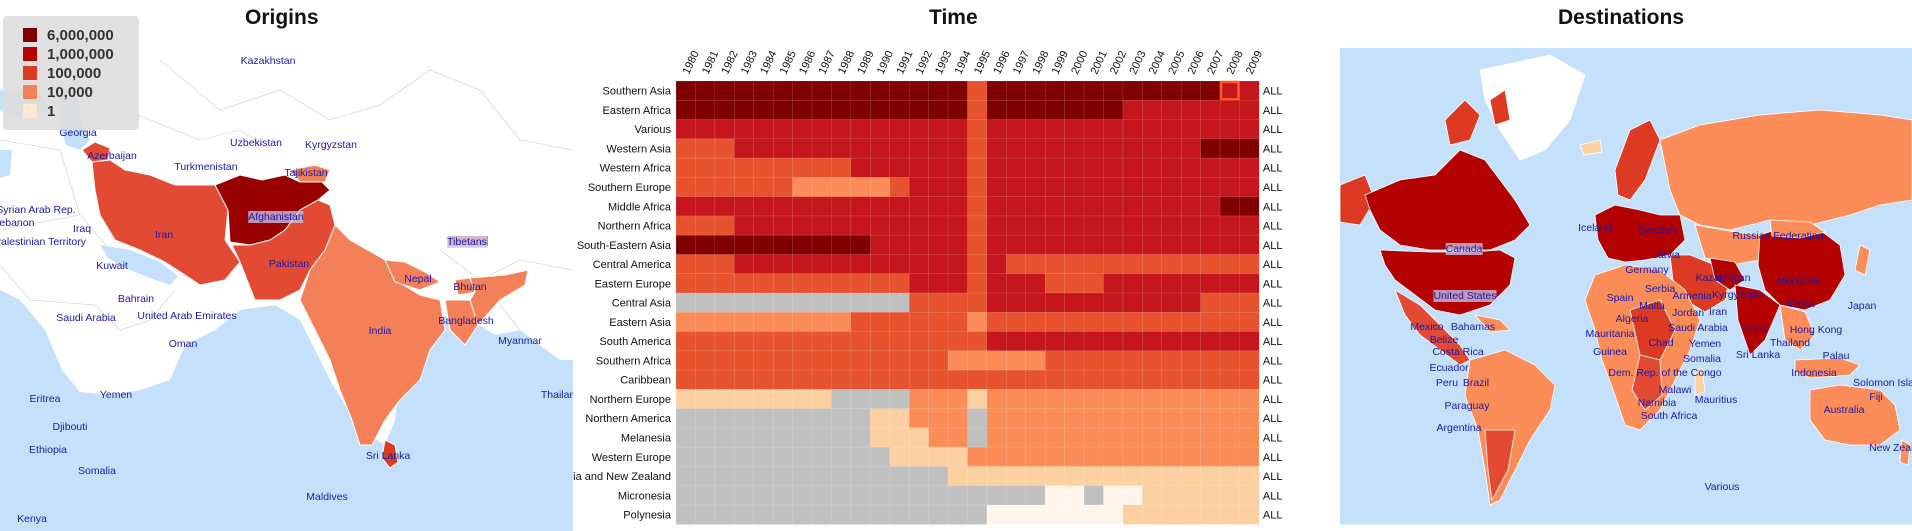  I want to click on heatmap-year-label: 2009, so click(1254, 62).